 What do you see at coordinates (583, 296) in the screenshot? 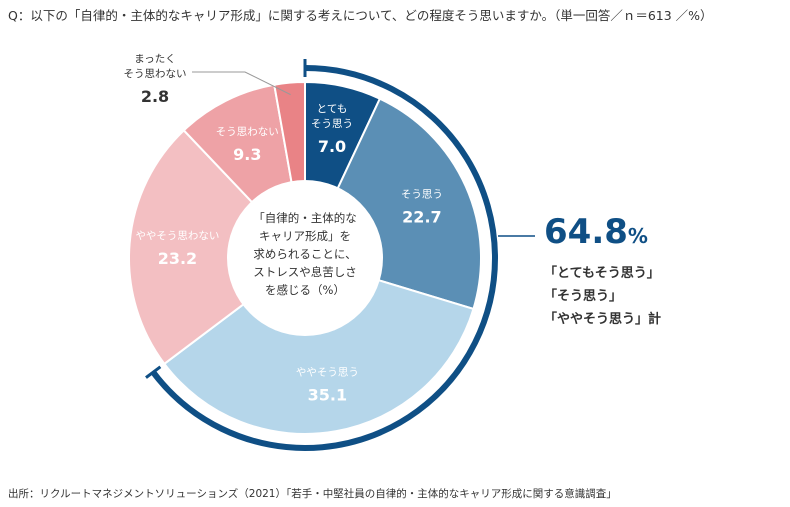
I see `total-line: 「そう思う」` at bounding box center [583, 296].